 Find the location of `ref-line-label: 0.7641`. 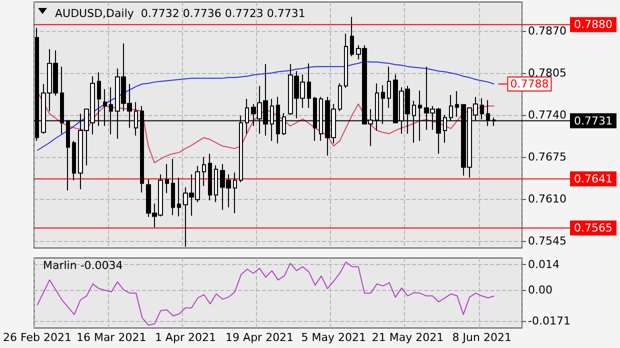

ref-line-label: 0.7641 is located at coordinates (593, 179).